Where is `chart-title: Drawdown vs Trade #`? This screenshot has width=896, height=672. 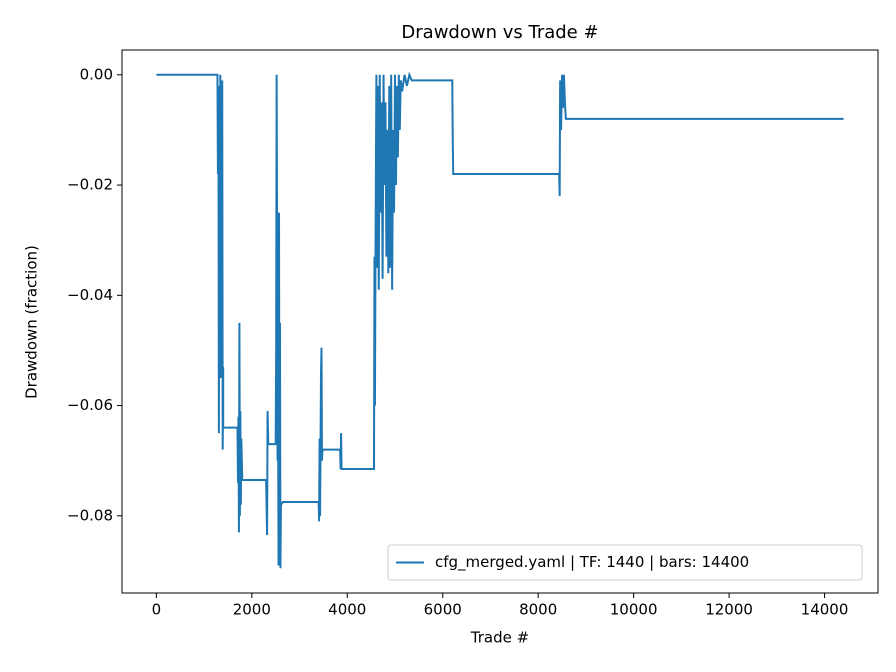
chart-title: Drawdown vs Trade # is located at coordinates (499, 32).